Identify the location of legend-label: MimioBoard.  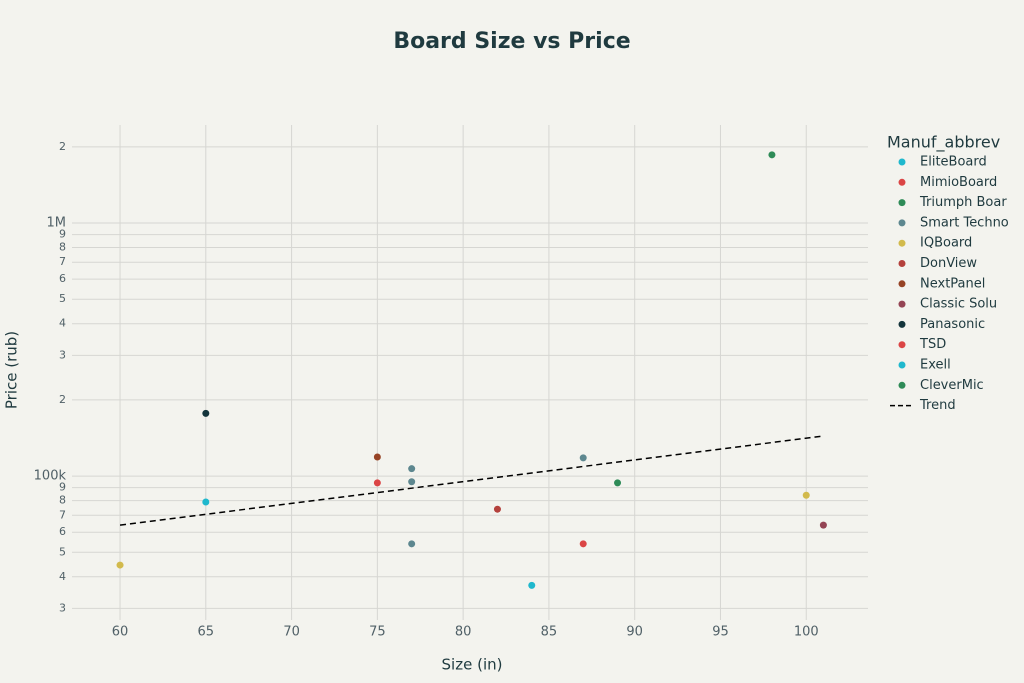
(958, 182).